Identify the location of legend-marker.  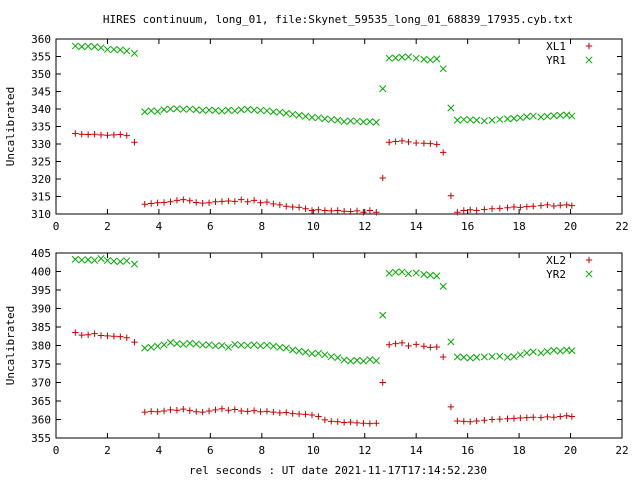
(589, 60).